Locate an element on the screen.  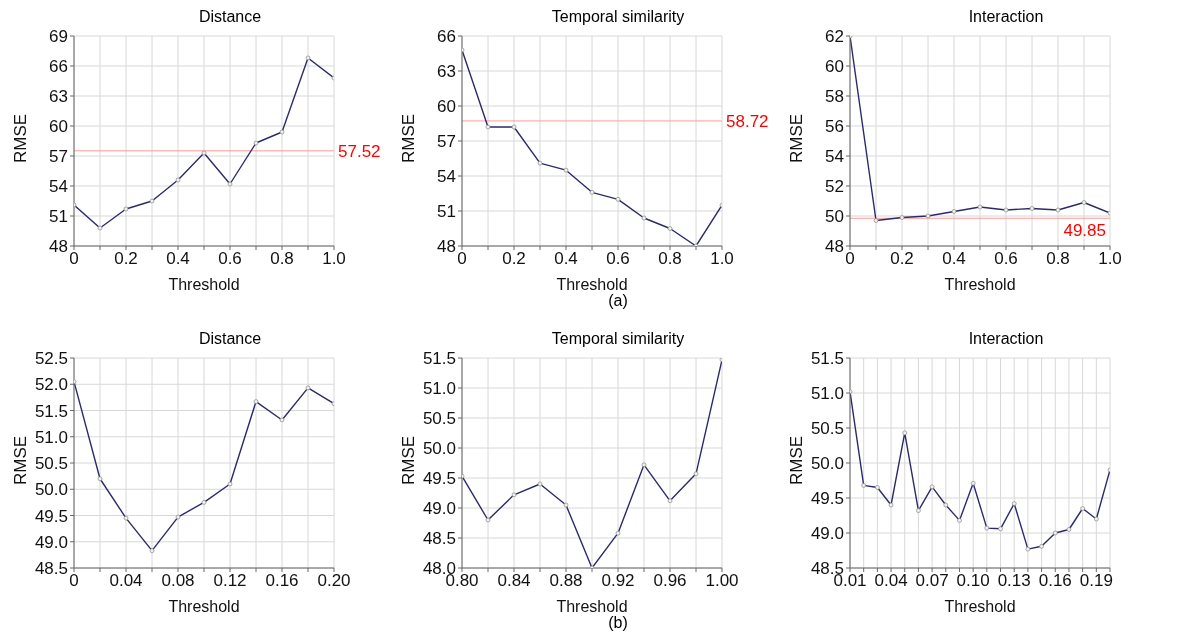
x-tick-label: 0.10 is located at coordinates (973, 581).